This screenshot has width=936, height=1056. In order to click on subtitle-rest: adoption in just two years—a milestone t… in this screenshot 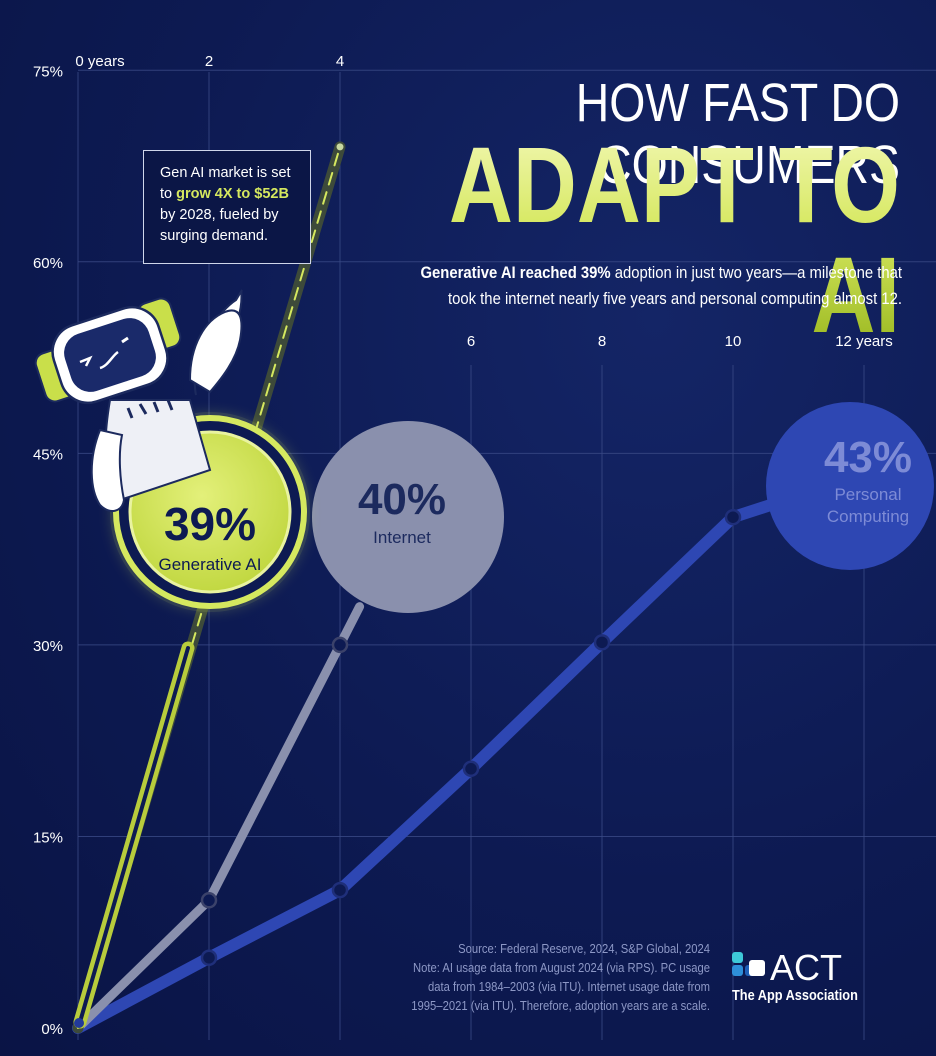, I will do `click(756, 273)`.